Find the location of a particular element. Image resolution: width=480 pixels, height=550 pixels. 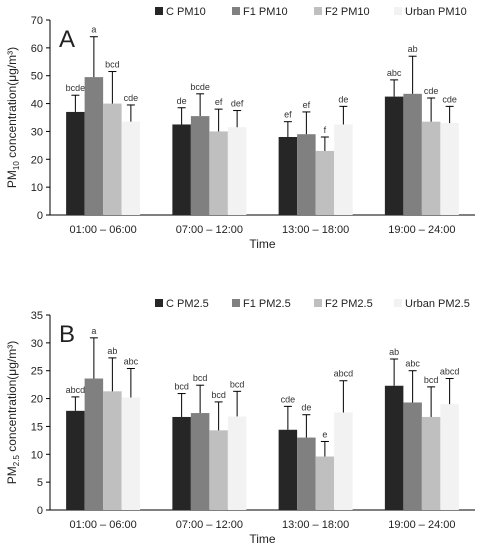

y-axis-title: PM2.5 concentration(μg/m³) is located at coordinates (13, 412).